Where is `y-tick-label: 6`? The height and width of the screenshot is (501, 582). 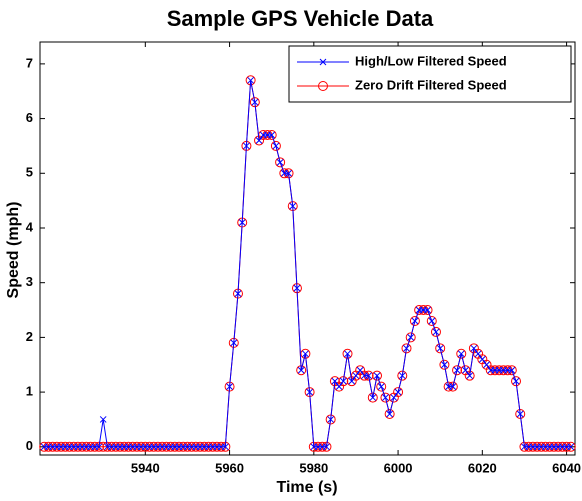
y-tick-label: 6 is located at coordinates (29, 117).